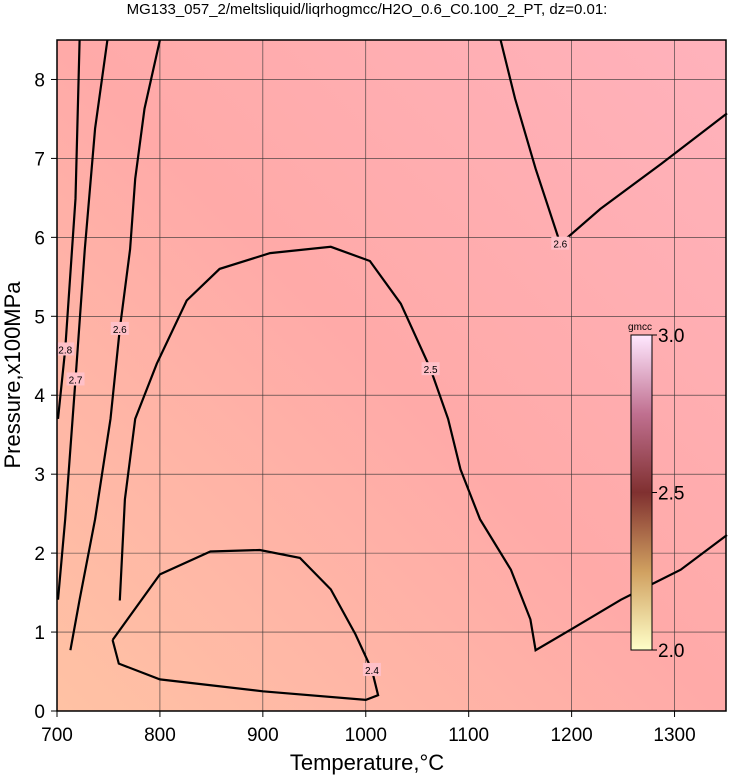  Describe the element at coordinates (57, 735) in the screenshot. I see `x-tick-label: 700` at that location.